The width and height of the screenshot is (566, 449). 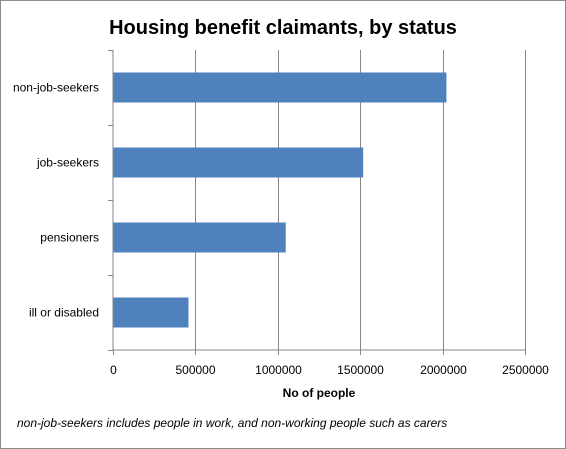 What do you see at coordinates (319, 393) in the screenshot?
I see `x-axis-title: No of people` at bounding box center [319, 393].